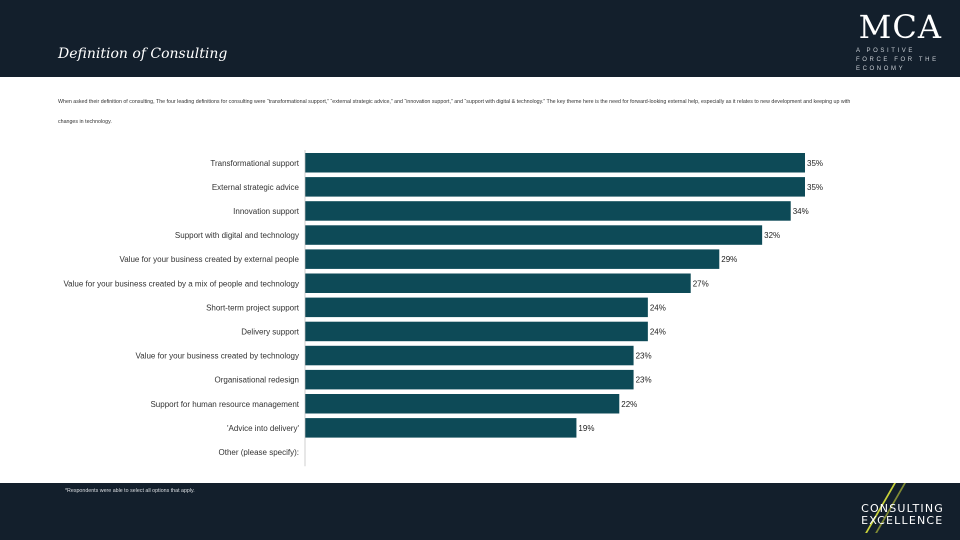  I want to click on page-title: Definition of Consulting, so click(143, 54).